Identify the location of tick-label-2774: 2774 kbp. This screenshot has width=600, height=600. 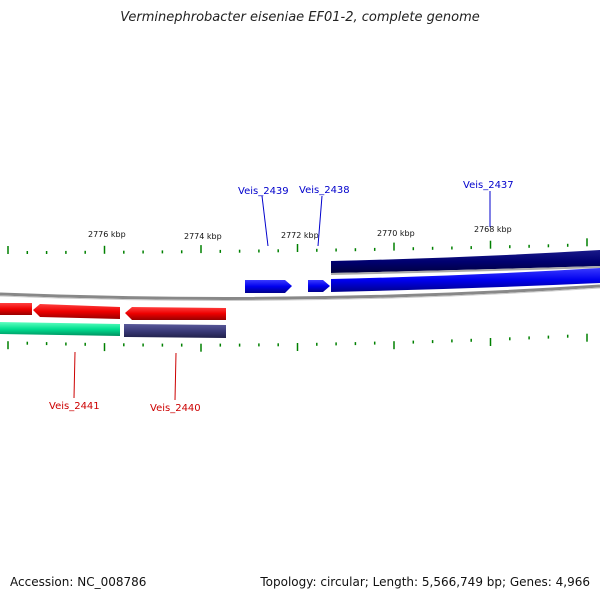
(203, 236).